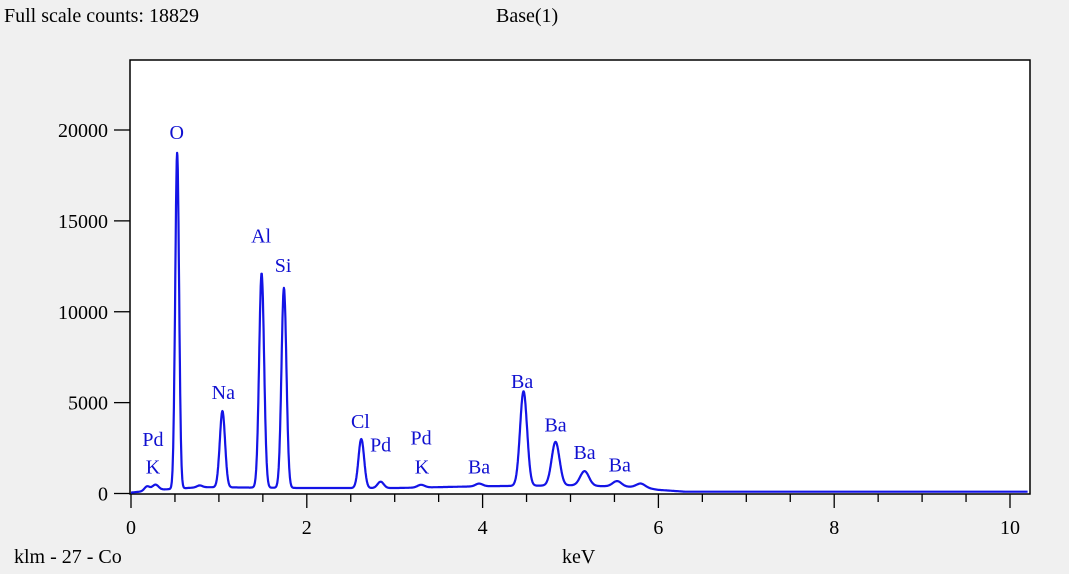 The height and width of the screenshot is (574, 1069). I want to click on peak-label: Na, so click(223, 393).